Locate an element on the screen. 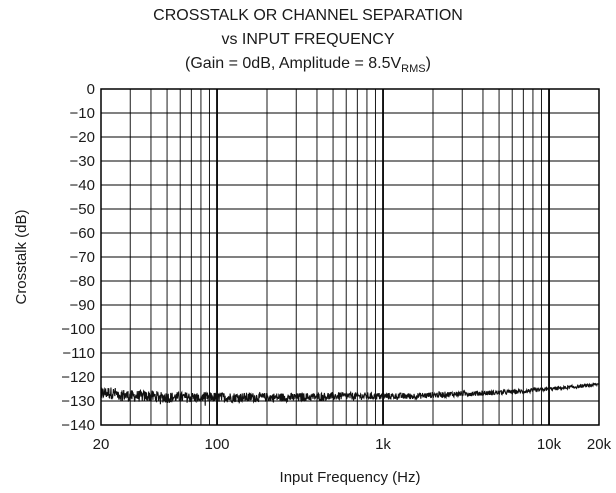  y-tick-label: −100 is located at coordinates (78, 329).